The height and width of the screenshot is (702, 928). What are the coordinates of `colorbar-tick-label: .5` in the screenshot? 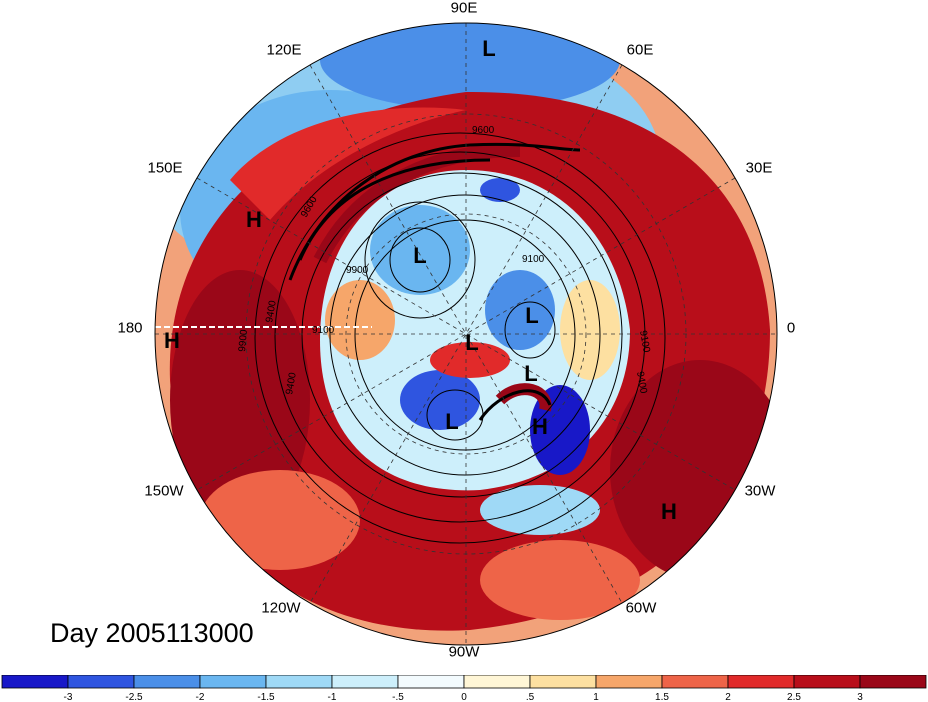 It's located at (530, 697).